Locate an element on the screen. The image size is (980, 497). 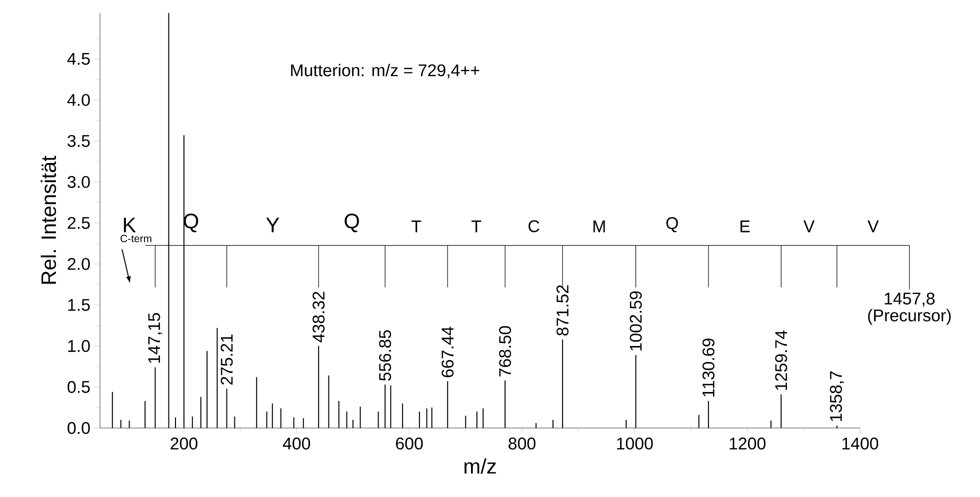
x-tick-label: 1000 is located at coordinates (635, 444).